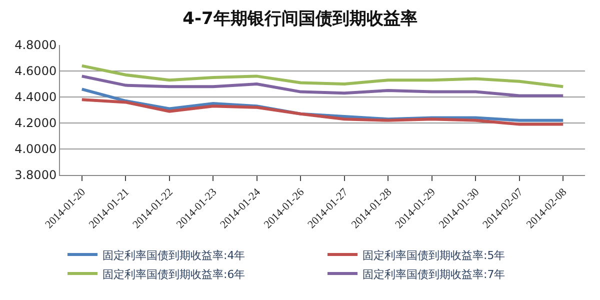  I want to click on legend-label: 固定利率国债到期收益率:4年, so click(174, 255).